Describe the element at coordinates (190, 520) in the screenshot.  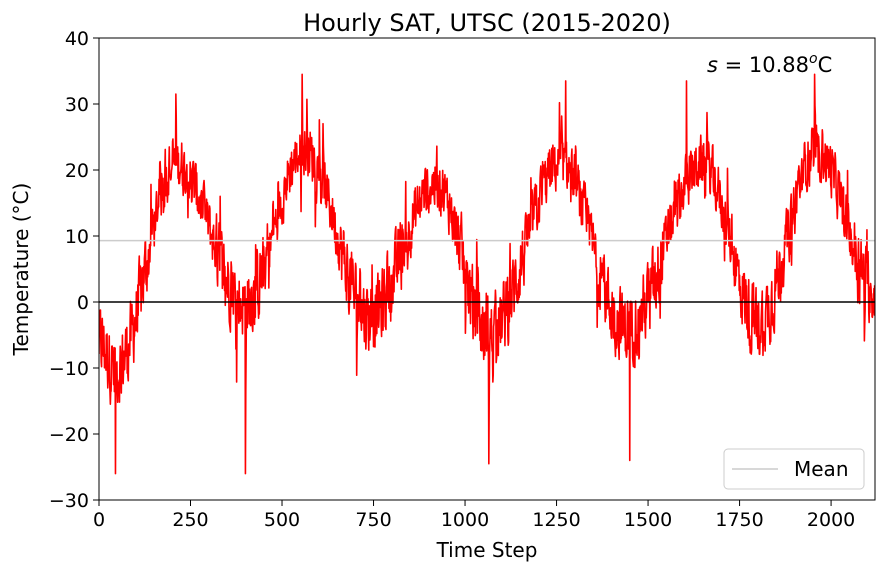
I see `x-tick-label: 250` at that location.